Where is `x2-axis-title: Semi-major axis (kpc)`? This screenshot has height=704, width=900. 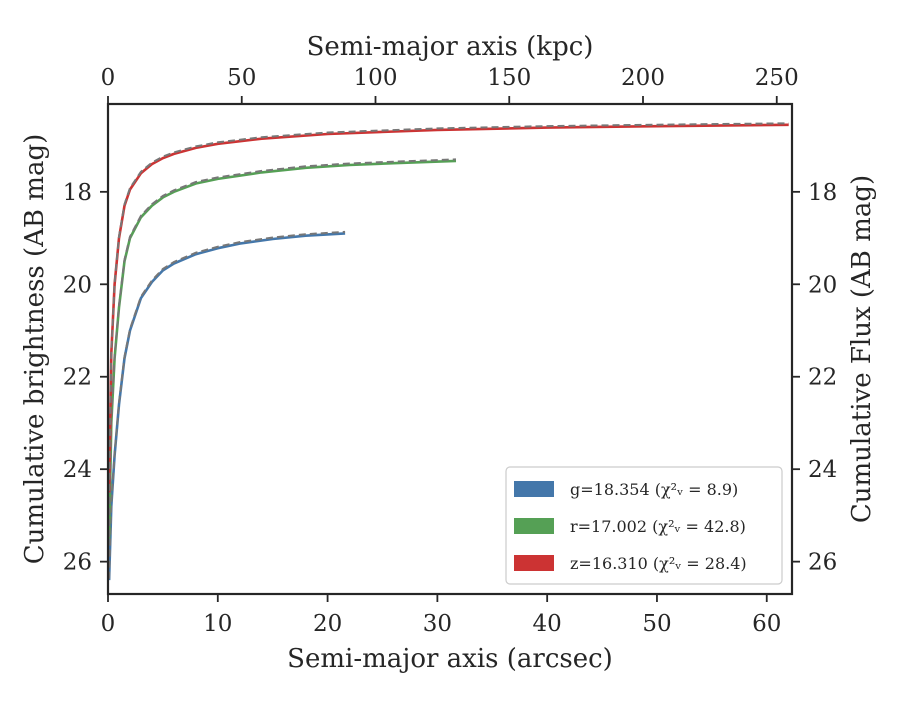 x2-axis-title: Semi-major axis (kpc) is located at coordinates (450, 47).